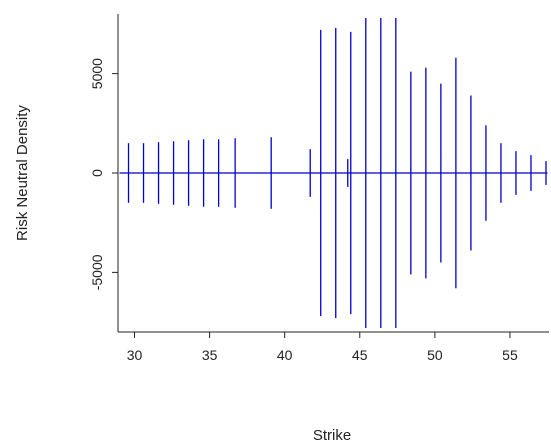  Describe the element at coordinates (510, 355) in the screenshot. I see `x-tick-label-55: 55` at that location.